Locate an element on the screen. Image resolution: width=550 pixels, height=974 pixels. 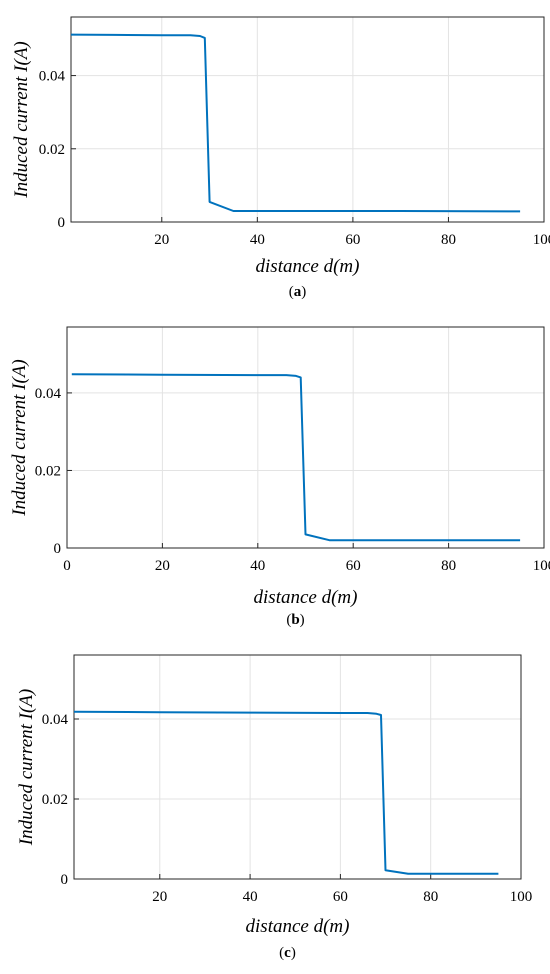
panel-caption-letter: b is located at coordinates (295, 620).